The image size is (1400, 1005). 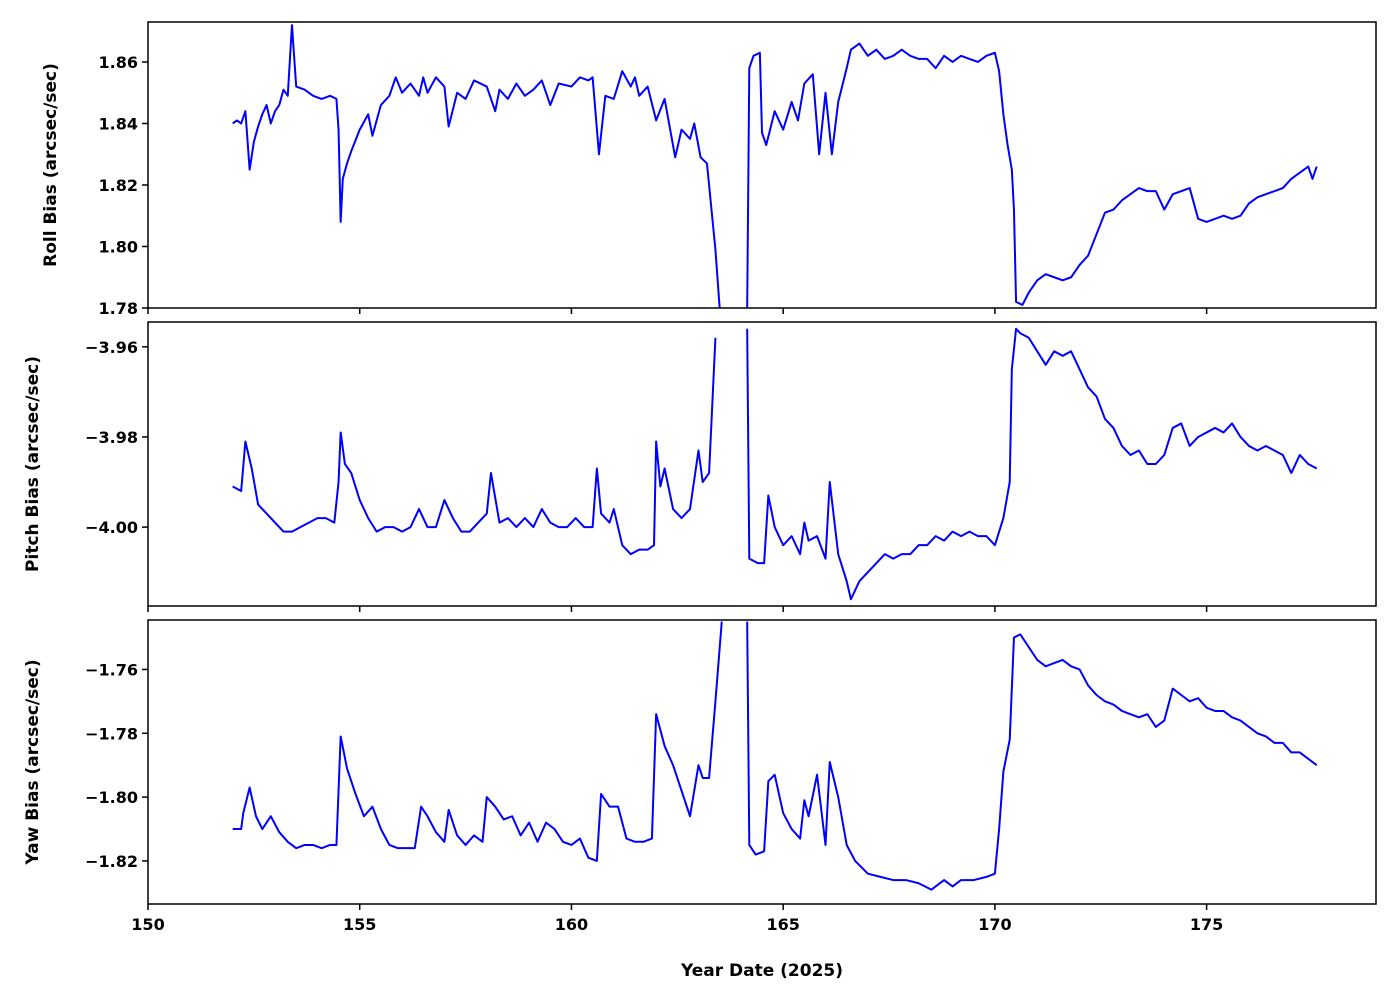 I want to click on pitch-y-tick-label: −3.96, so click(x=111, y=347).